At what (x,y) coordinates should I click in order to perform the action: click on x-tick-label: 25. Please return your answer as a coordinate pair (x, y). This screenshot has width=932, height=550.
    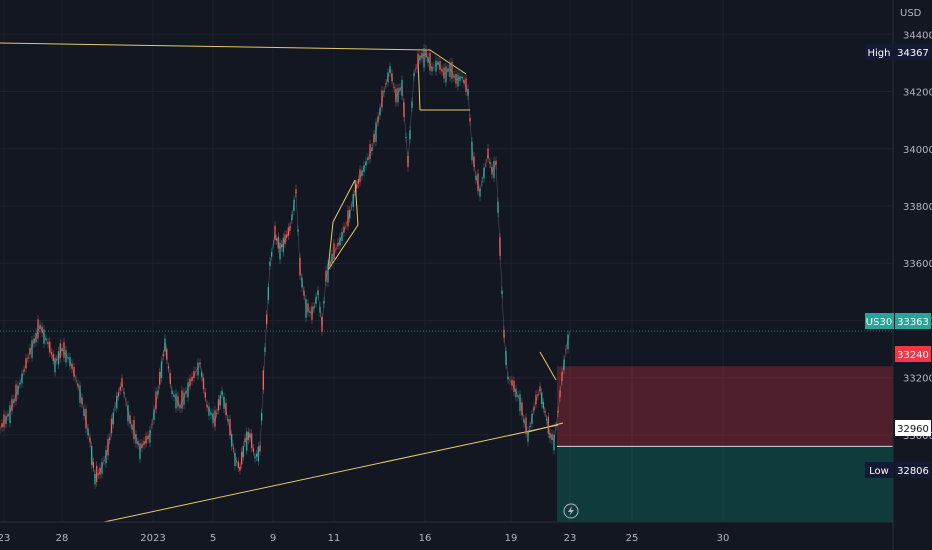
    Looking at the image, I should click on (632, 538).